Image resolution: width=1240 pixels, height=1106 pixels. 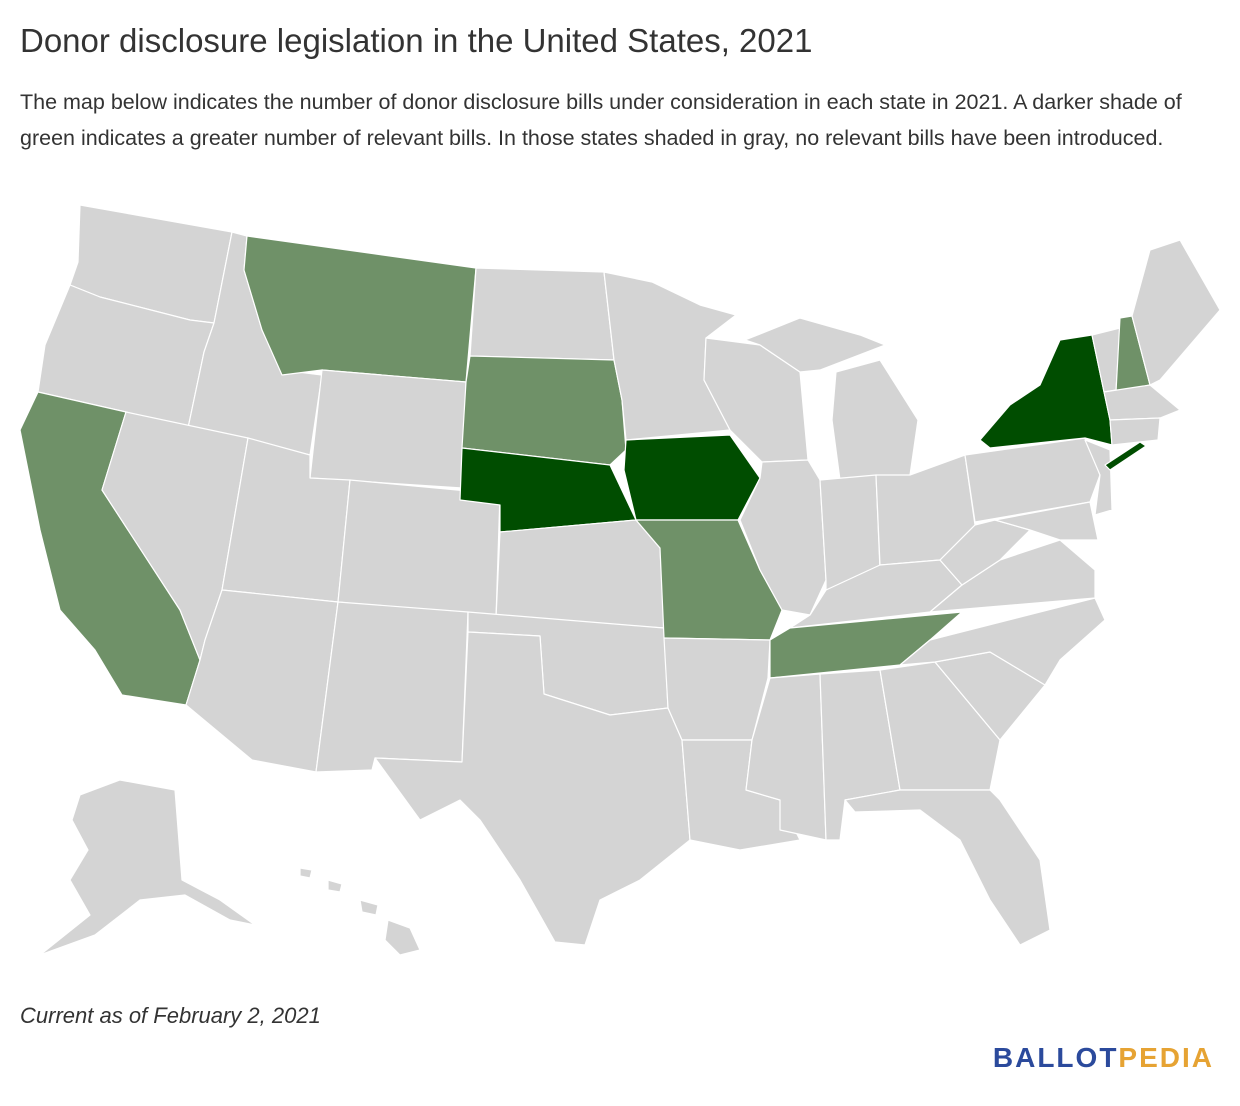 I want to click on state-hawaii-oahu, so click(x=335, y=886).